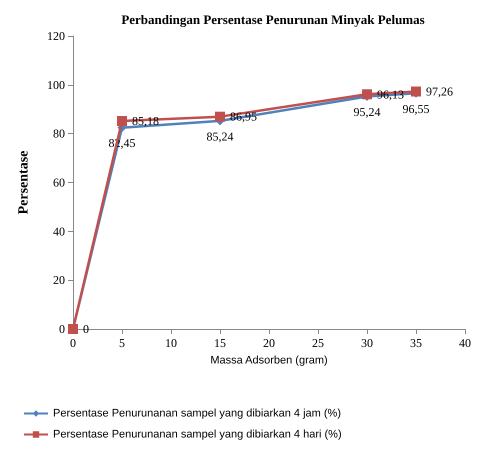 The image size is (479, 453). I want to click on x-tick-label: 30, so click(367, 343).